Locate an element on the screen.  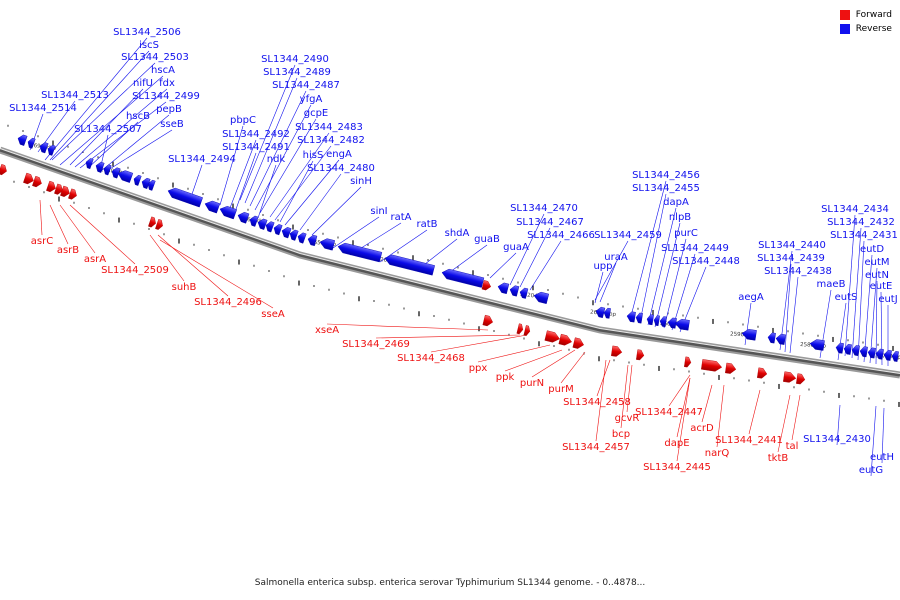
gene-label-forward: bcp is located at coordinates (621, 434).